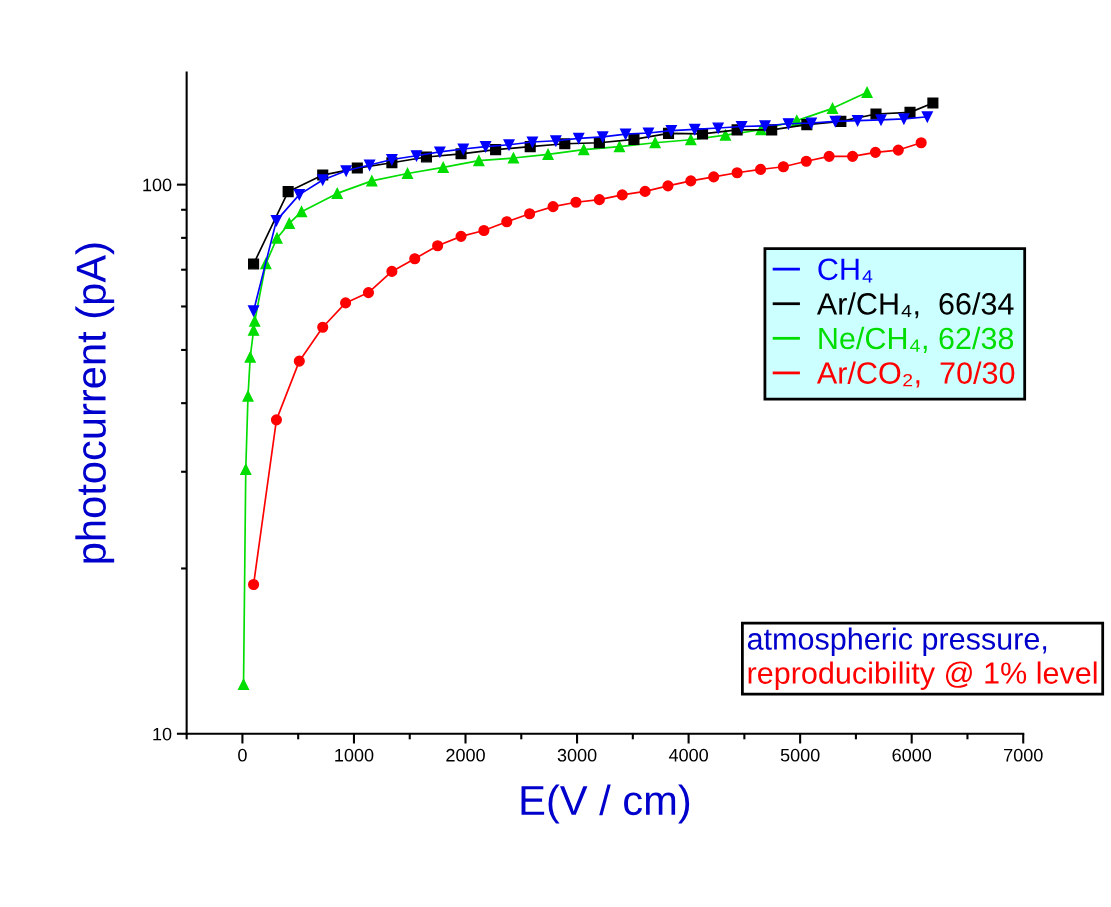  I want to click on y-tick-label: 10, so click(162, 734).